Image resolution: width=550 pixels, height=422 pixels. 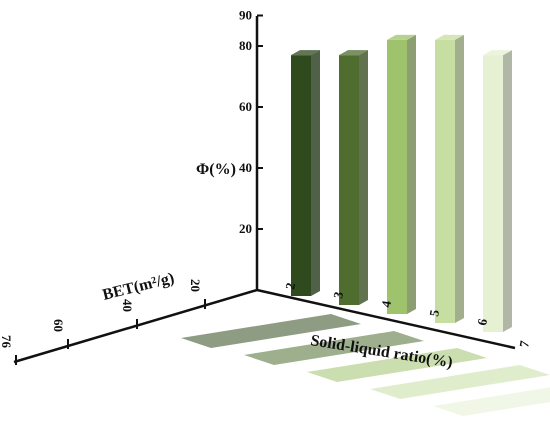 I want to click on z-tick-label: 76, so click(x=7, y=342).